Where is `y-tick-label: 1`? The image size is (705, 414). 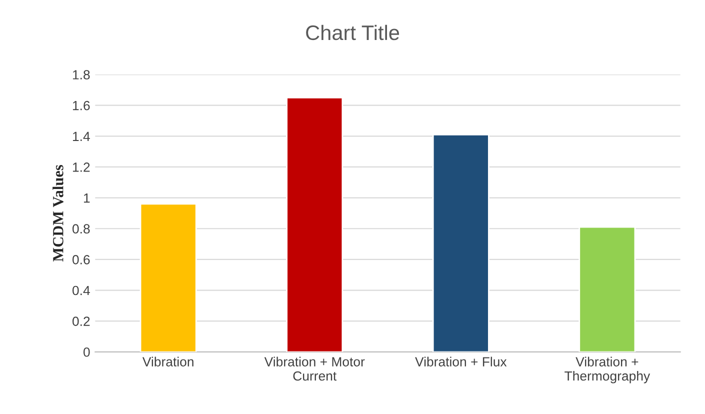
y-tick-label: 1 is located at coordinates (87, 198).